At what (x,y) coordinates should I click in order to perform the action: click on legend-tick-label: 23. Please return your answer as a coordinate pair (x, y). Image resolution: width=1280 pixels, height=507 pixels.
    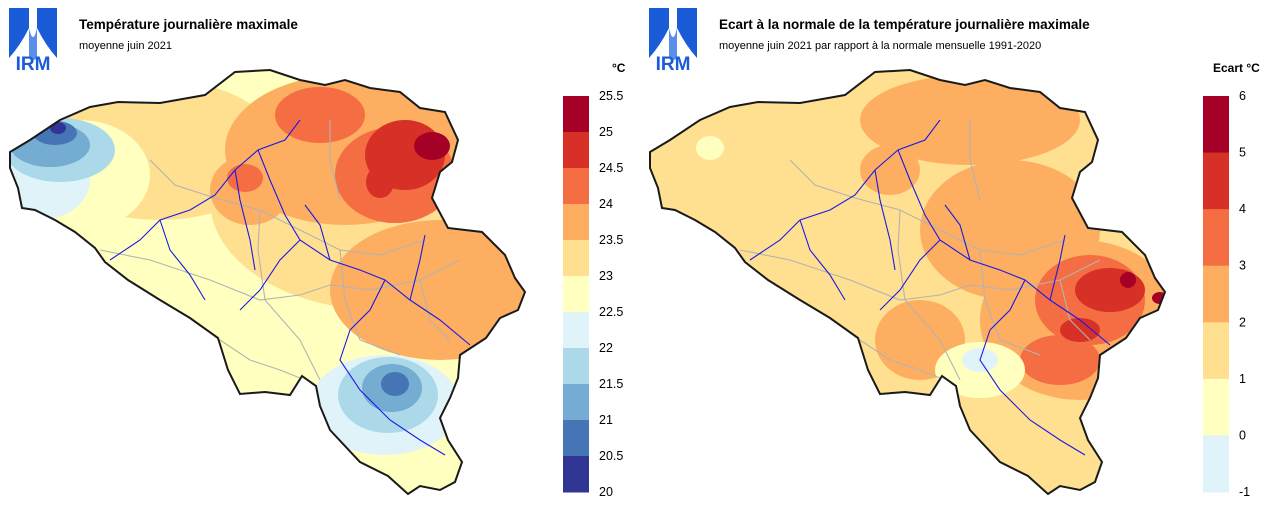
    Looking at the image, I should click on (606, 276).